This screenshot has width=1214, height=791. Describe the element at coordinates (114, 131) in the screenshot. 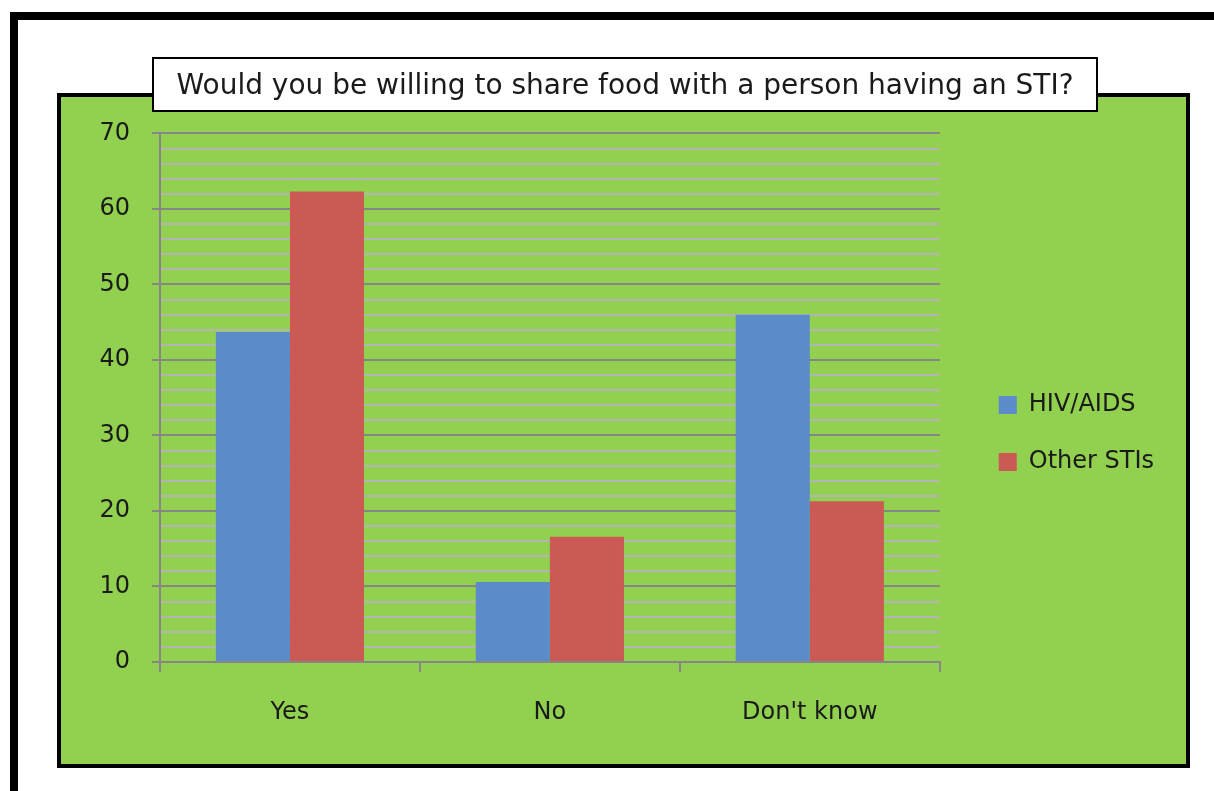

I see `y-tick-label: 70` at that location.